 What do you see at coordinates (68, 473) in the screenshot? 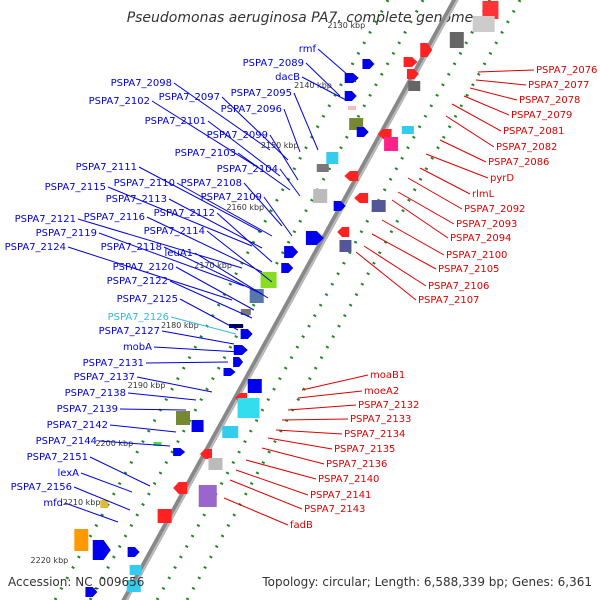
I see `gene-label: lexA` at bounding box center [68, 473].